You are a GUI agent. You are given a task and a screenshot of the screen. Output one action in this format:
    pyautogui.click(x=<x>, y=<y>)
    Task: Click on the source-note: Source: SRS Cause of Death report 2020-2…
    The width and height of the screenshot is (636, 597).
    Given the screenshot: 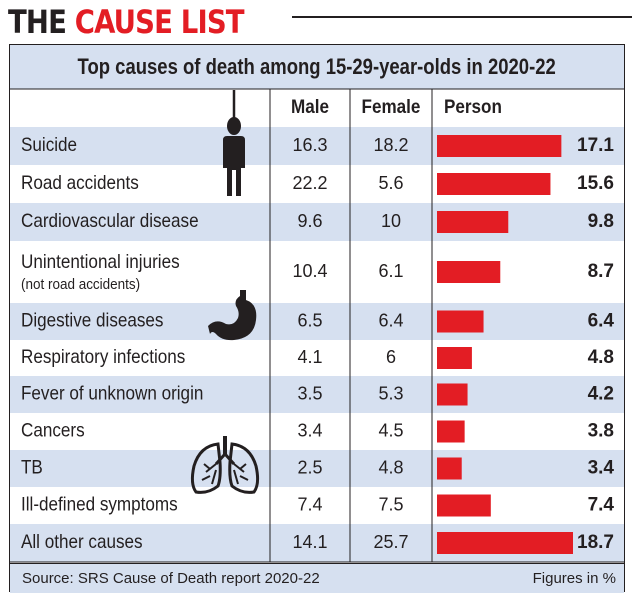 What is the action you would take?
    pyautogui.click(x=171, y=578)
    